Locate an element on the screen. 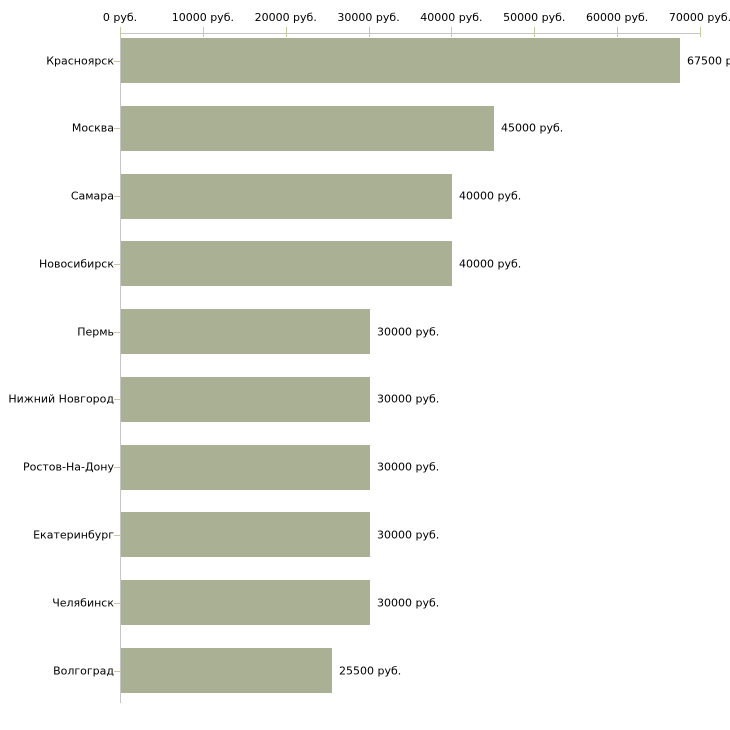 This screenshot has height=730, width=730. category-label: Пермь is located at coordinates (95, 332).